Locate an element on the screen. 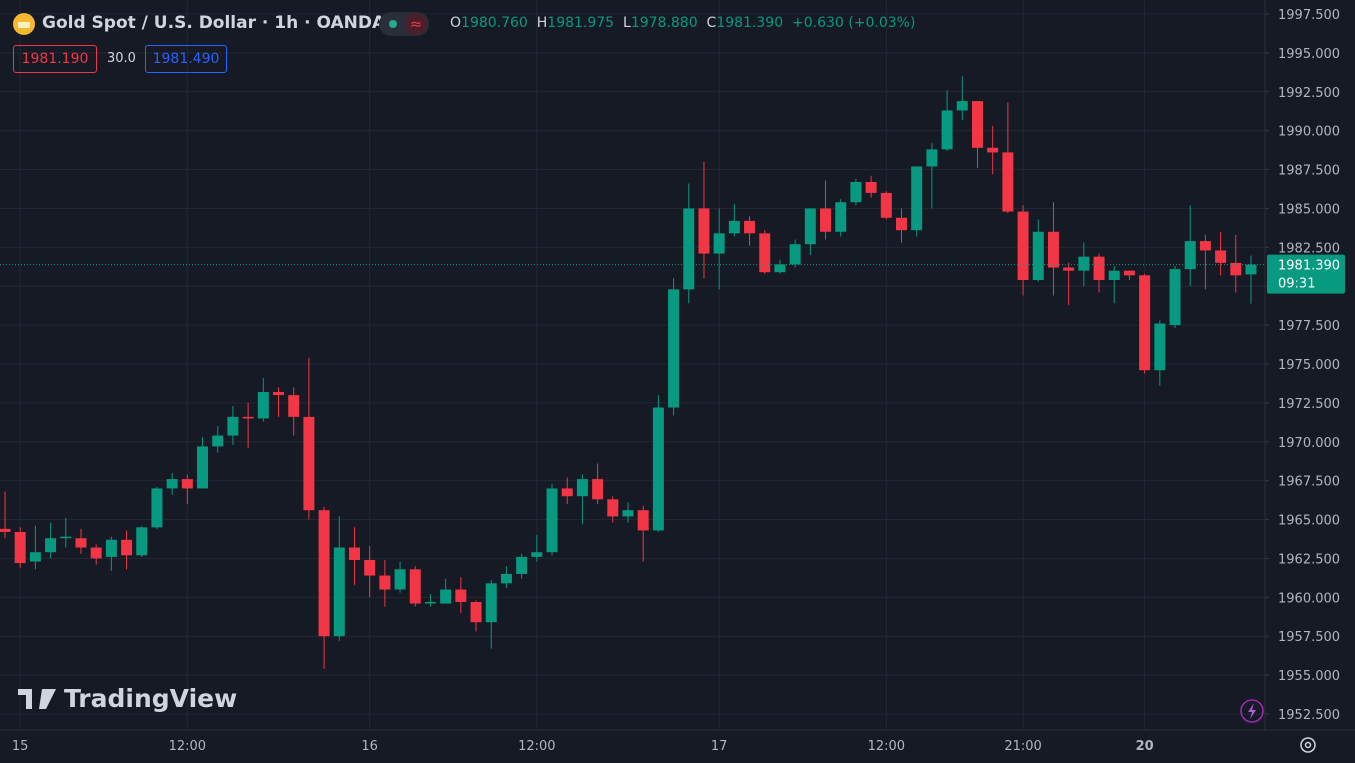  legend-value: 1981.390 is located at coordinates (750, 23).